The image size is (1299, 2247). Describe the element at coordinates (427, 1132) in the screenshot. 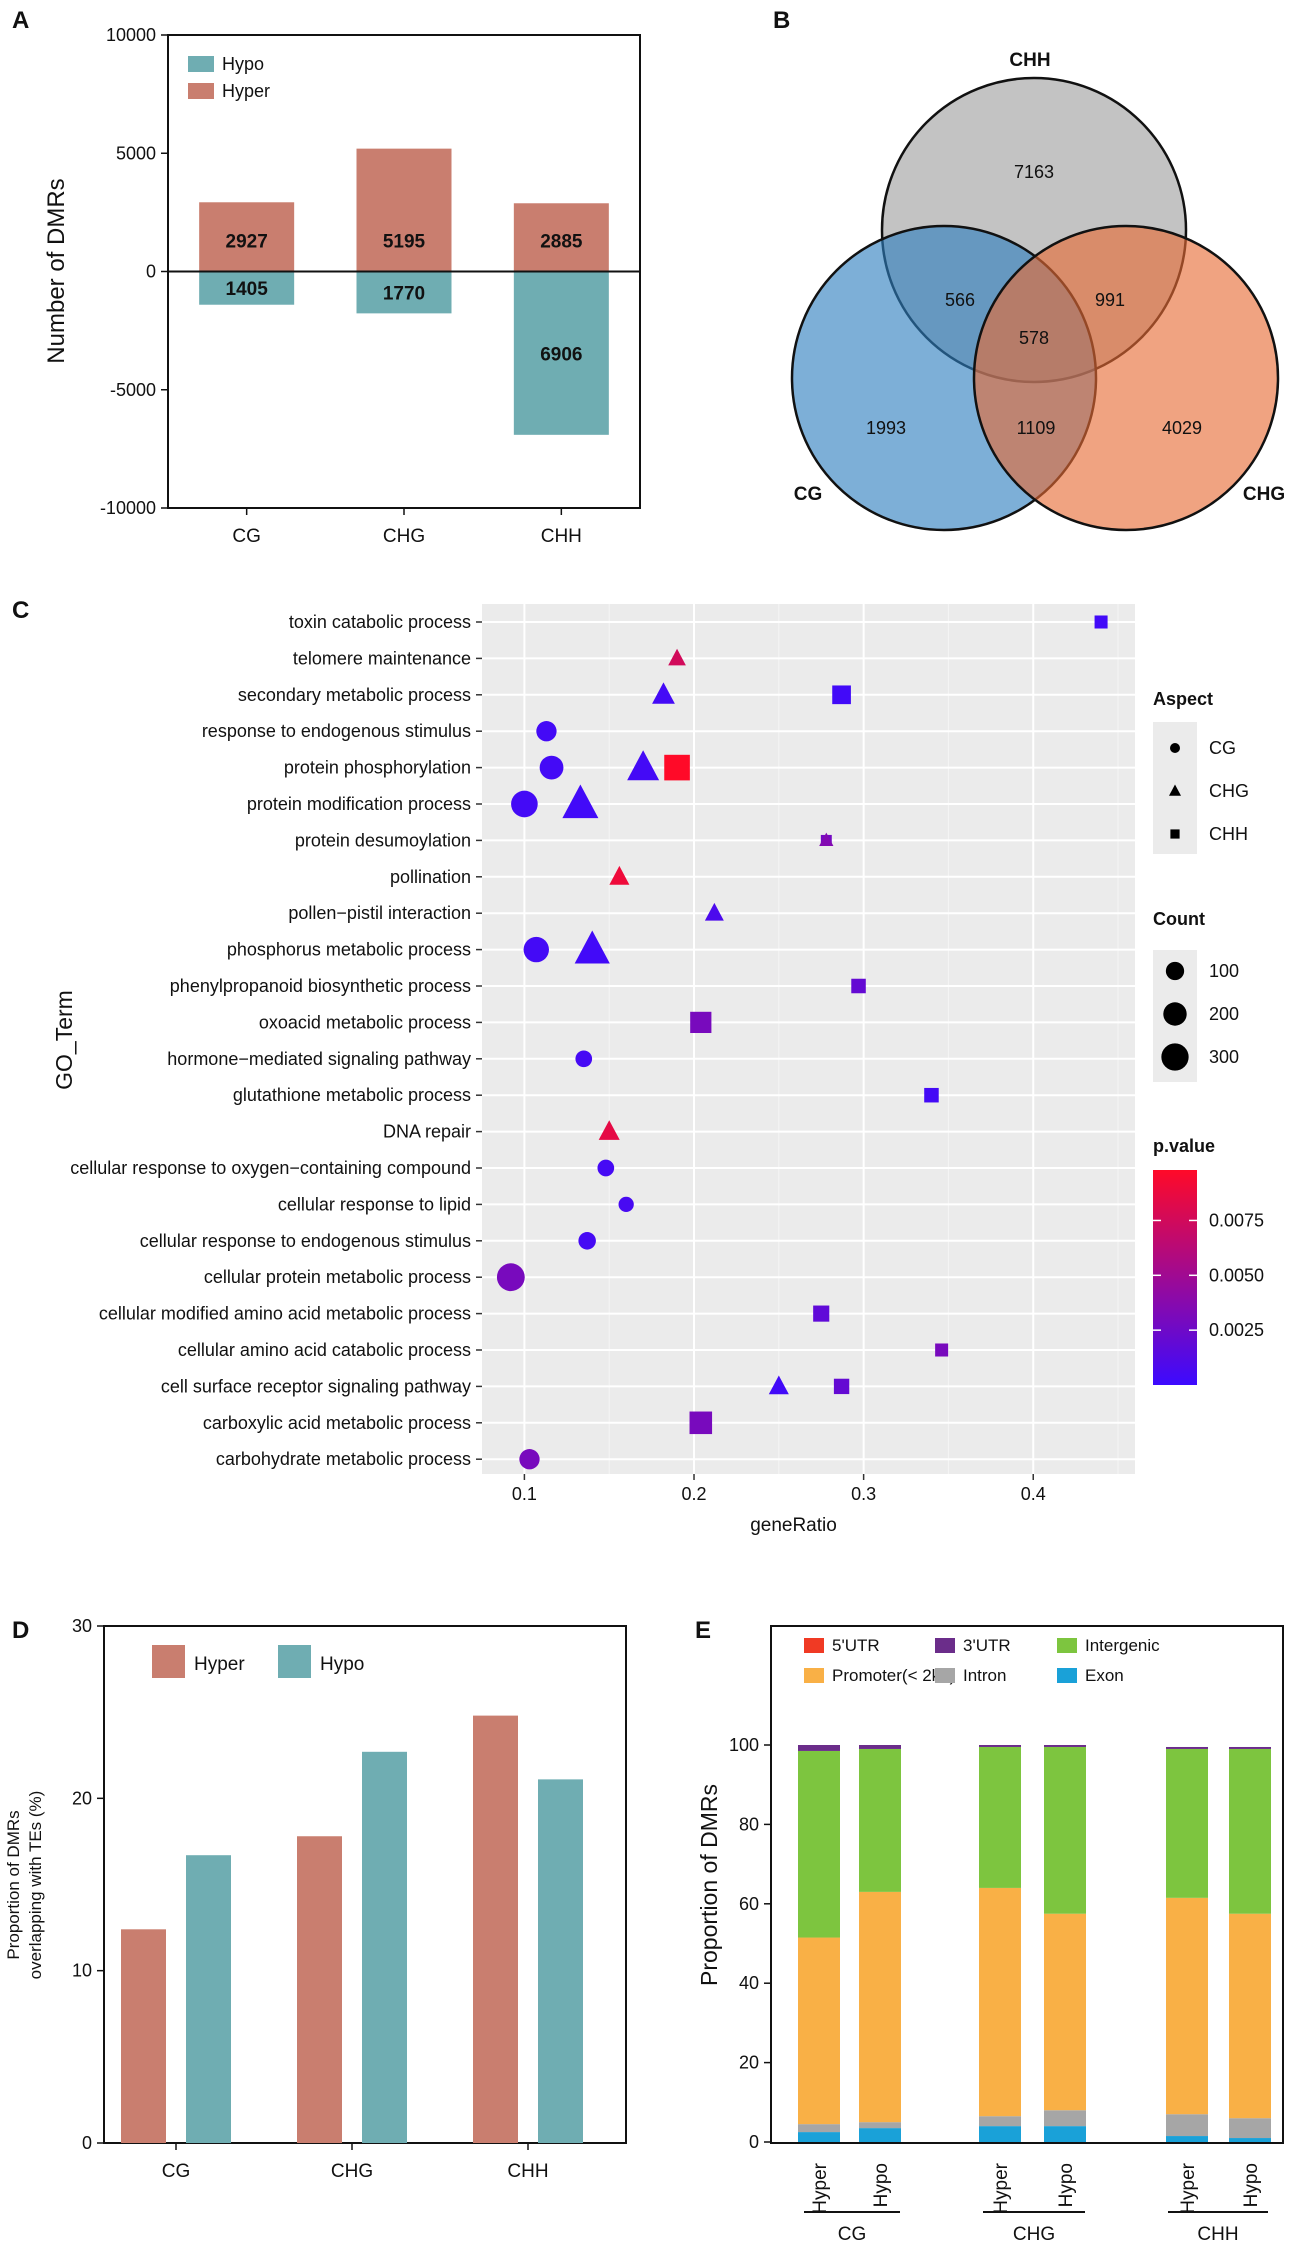

I see `go-term-label: DNA repair` at that location.